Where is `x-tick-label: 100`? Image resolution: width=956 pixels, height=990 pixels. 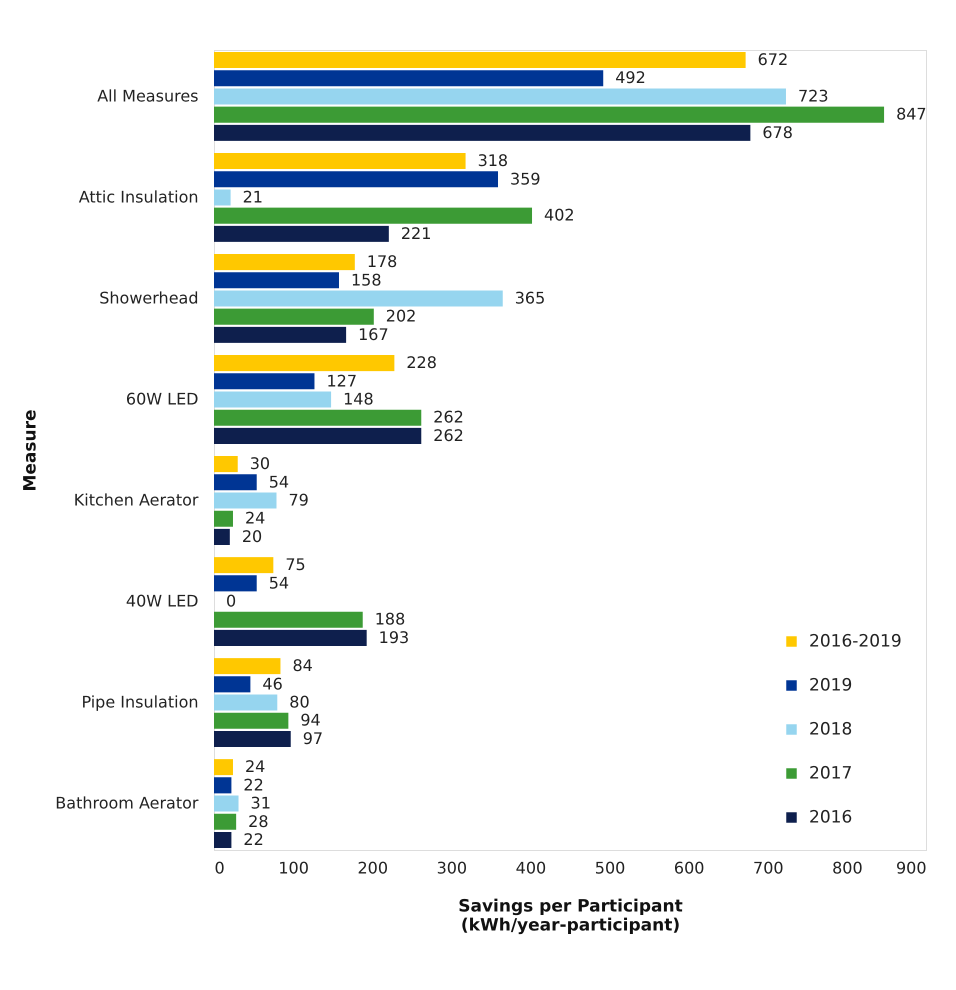 x-tick-label: 100 is located at coordinates (293, 868).